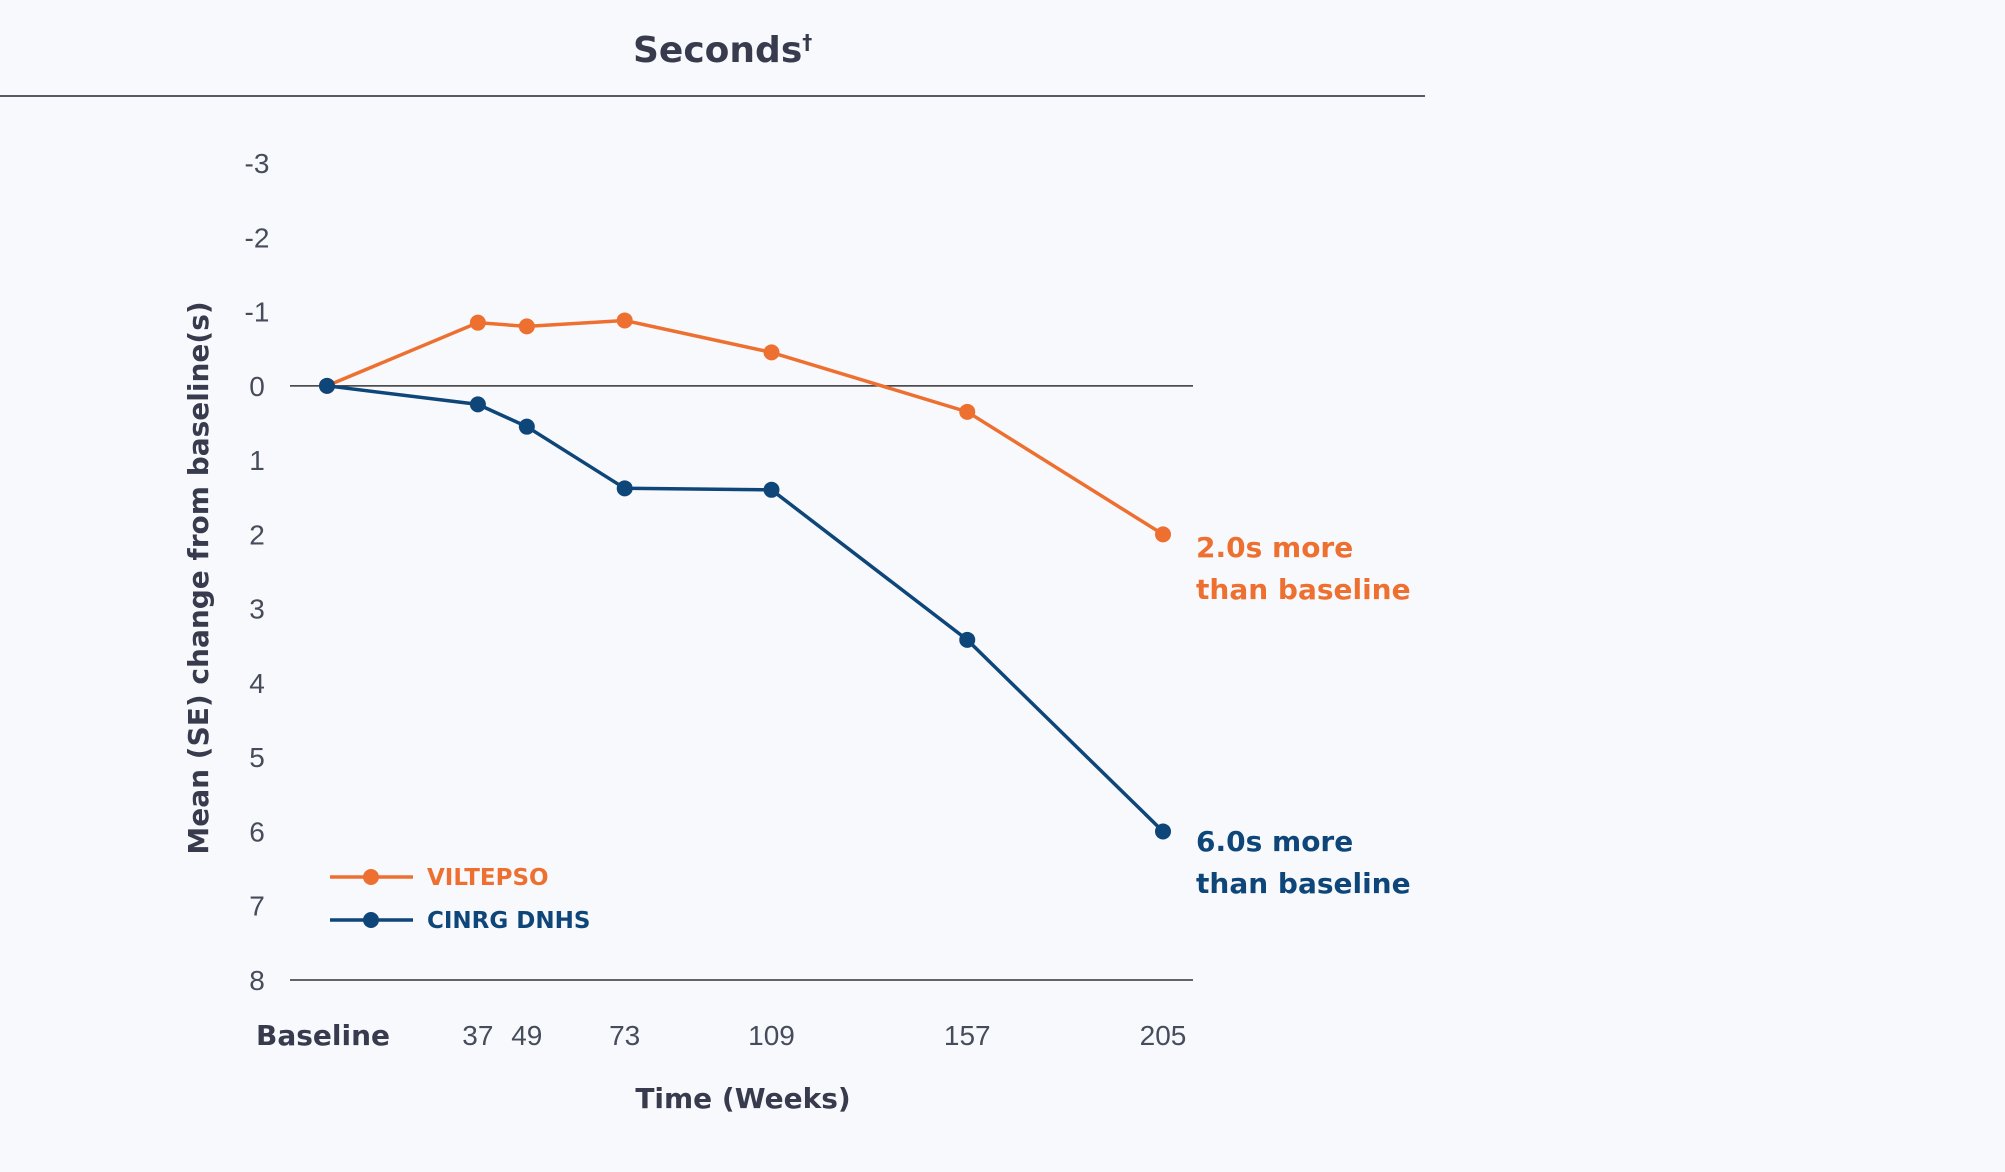 The width and height of the screenshot is (2005, 1172). I want to click on series-line, so click(745, 427).